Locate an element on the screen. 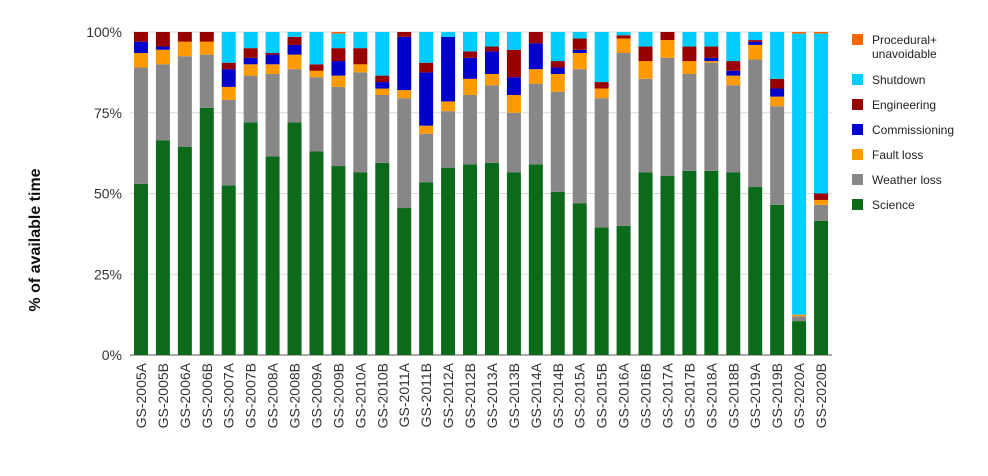 The width and height of the screenshot is (988, 476). x-tick-label: GS-2019A is located at coordinates (755, 395).